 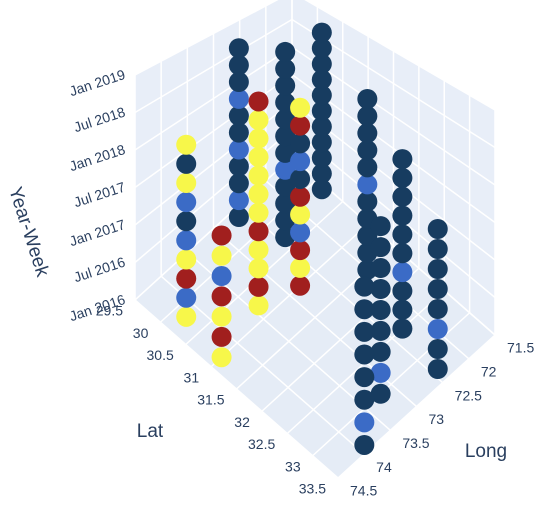 I want to click on z-tick-label: Jan 2016, so click(x=97, y=307).